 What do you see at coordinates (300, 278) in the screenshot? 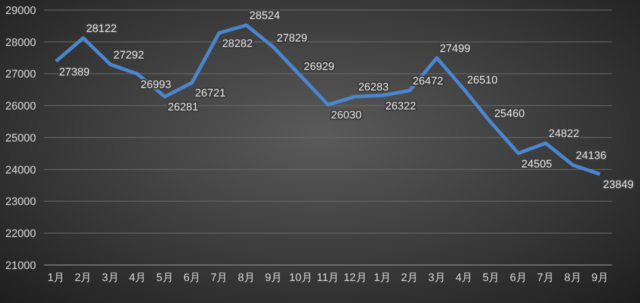
I see `x-tick-label: 10月` at bounding box center [300, 278].